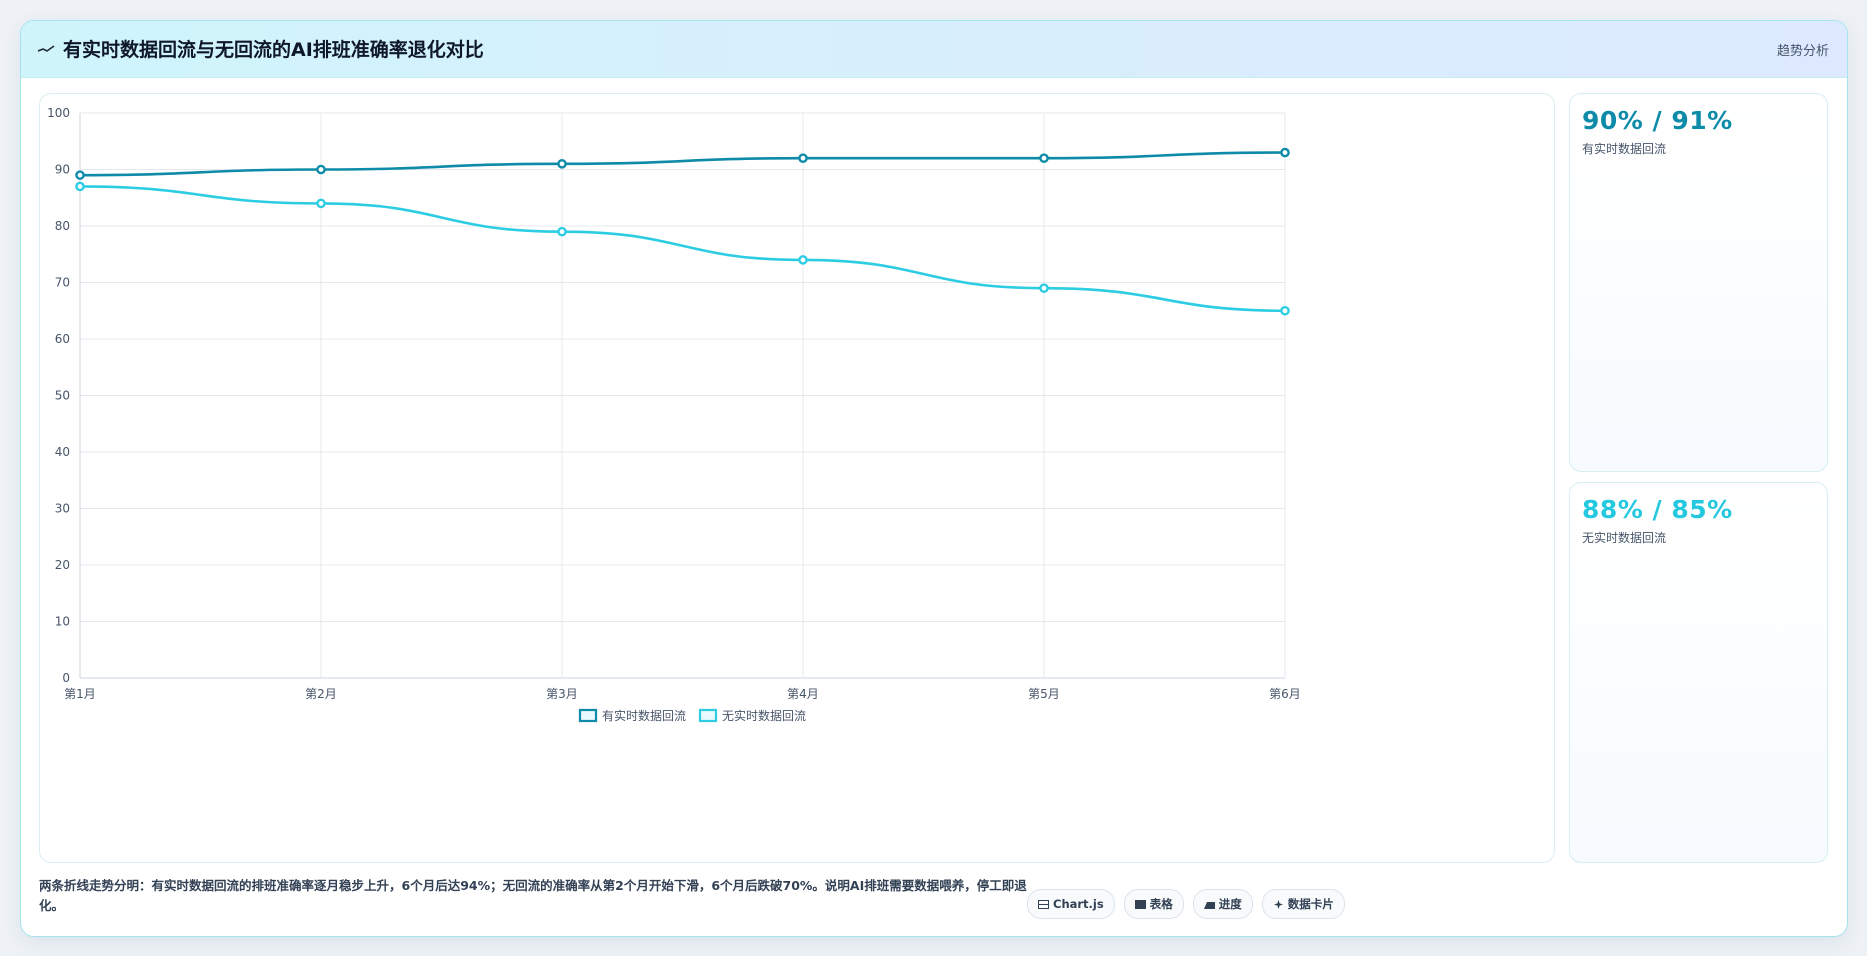  What do you see at coordinates (62, 622) in the screenshot?
I see `y-tick-label: 10` at bounding box center [62, 622].